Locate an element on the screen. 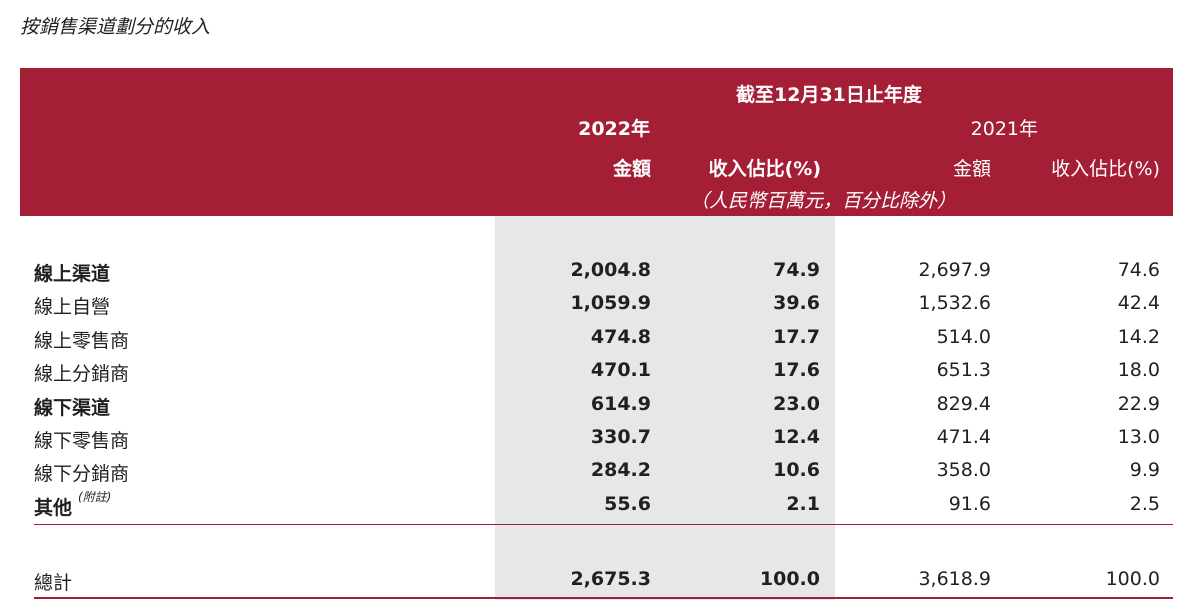 The height and width of the screenshot is (610, 1192). unit-note: （人民幣百萬元，百分比除外） is located at coordinates (823, 201).